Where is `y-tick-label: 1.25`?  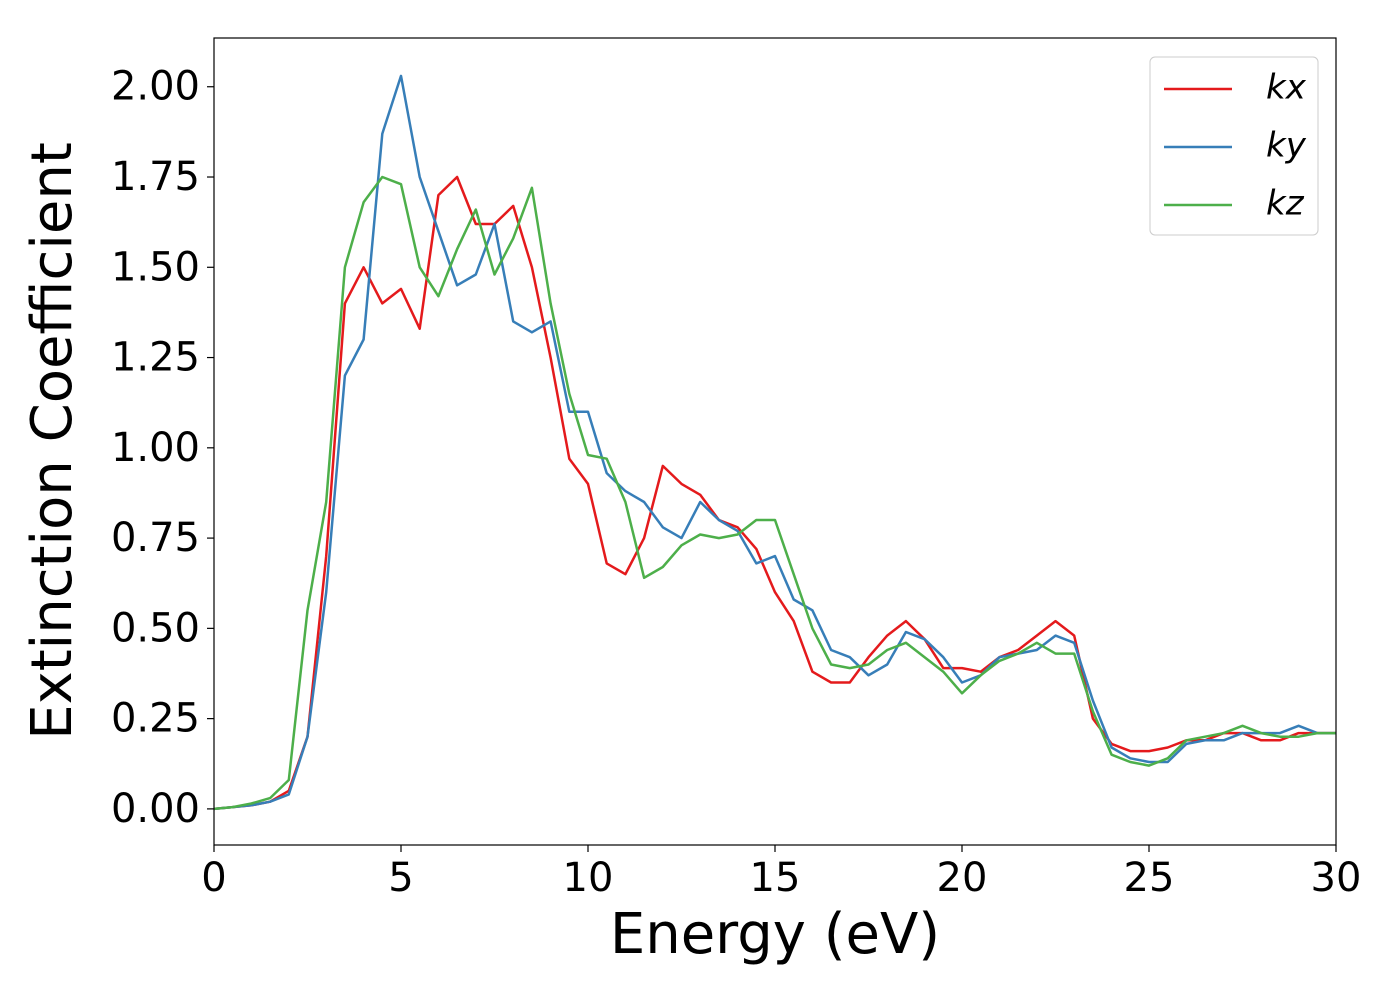 y-tick-label: 1.25 is located at coordinates (155, 358).